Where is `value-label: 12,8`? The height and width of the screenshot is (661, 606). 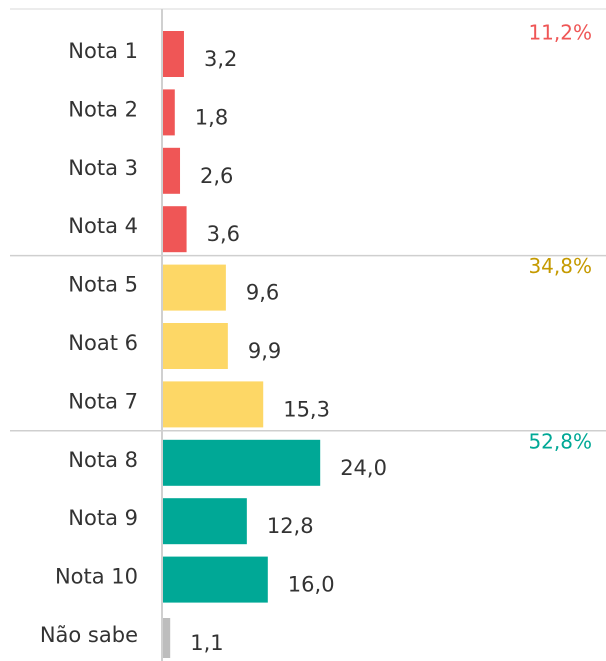 value-label: 12,8 is located at coordinates (290, 526).